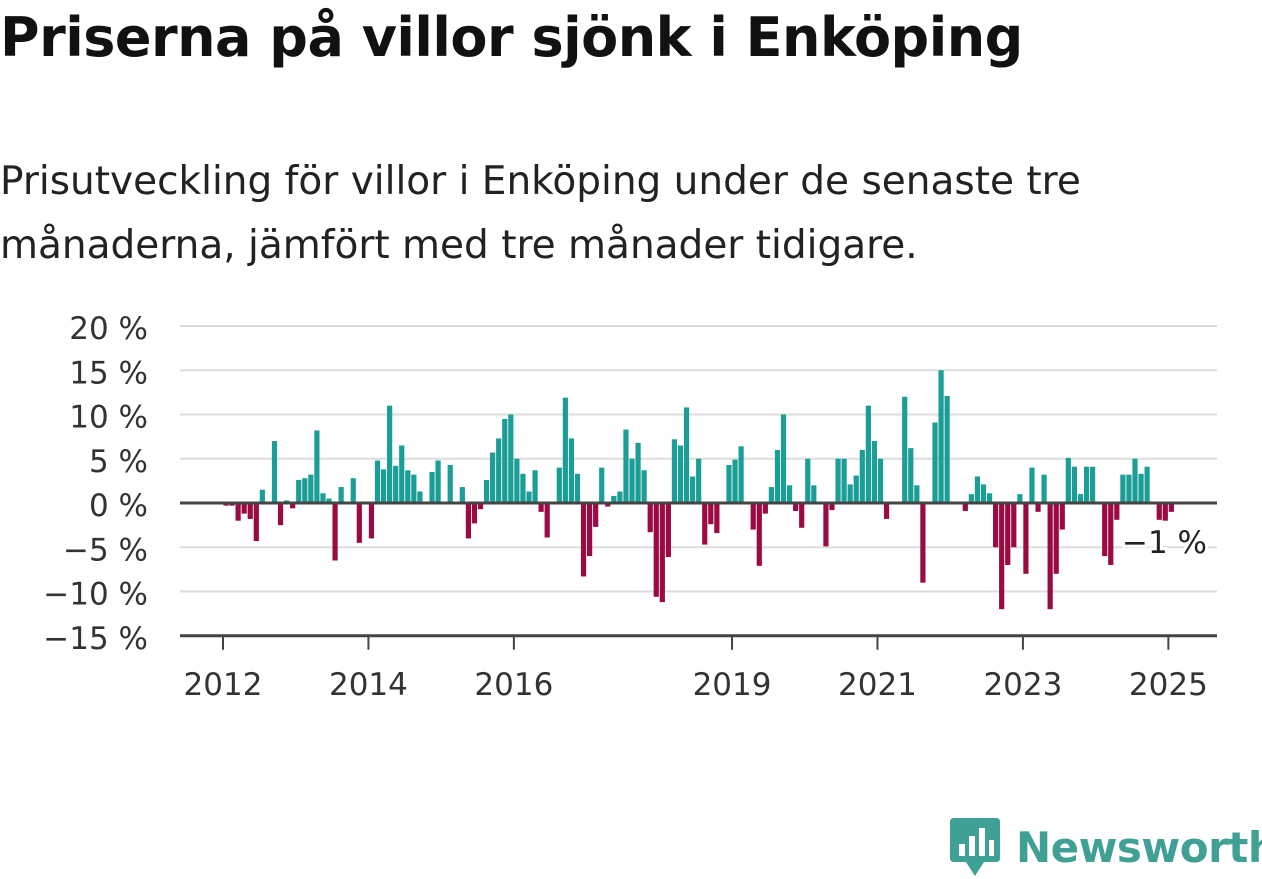  Describe the element at coordinates (108, 373) in the screenshot. I see `y-tick-label: 15 %` at that location.